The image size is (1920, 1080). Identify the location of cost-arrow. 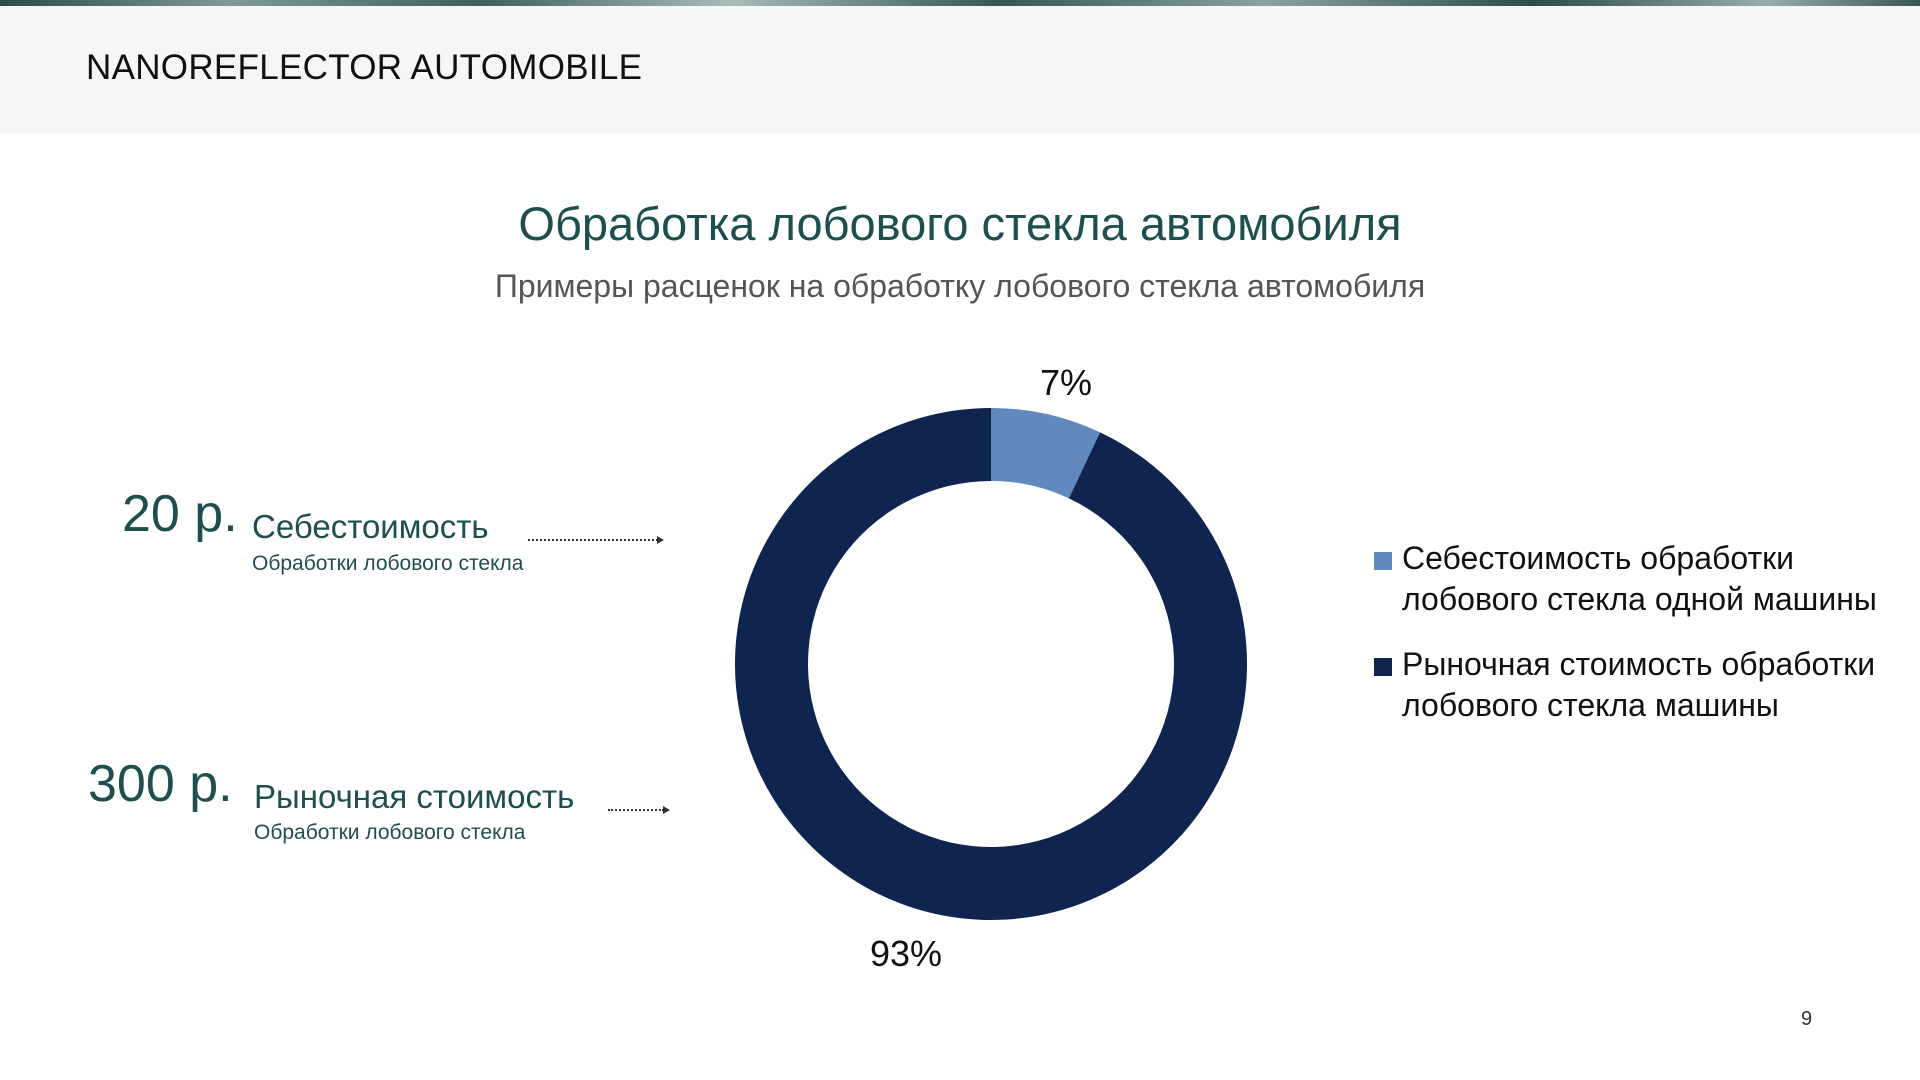
(596, 540).